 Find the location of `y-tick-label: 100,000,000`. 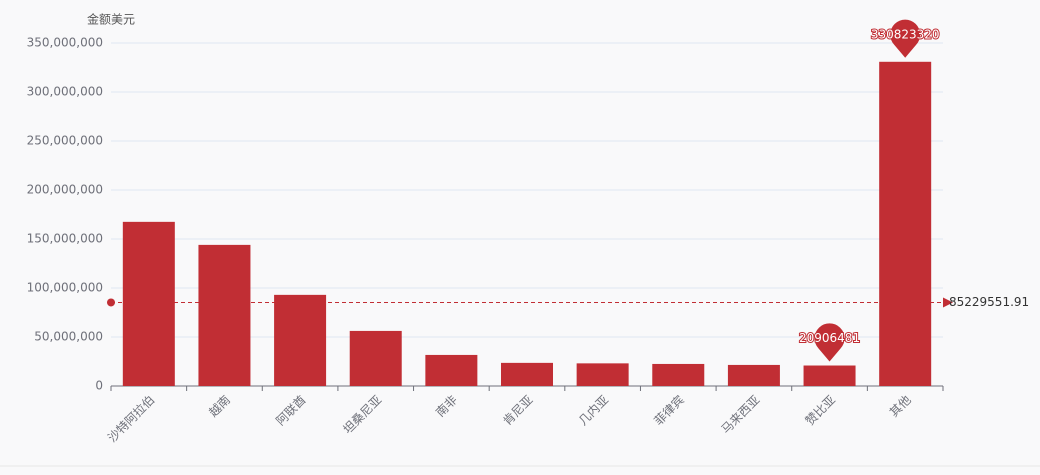

y-tick-label: 100,000,000 is located at coordinates (65, 288).